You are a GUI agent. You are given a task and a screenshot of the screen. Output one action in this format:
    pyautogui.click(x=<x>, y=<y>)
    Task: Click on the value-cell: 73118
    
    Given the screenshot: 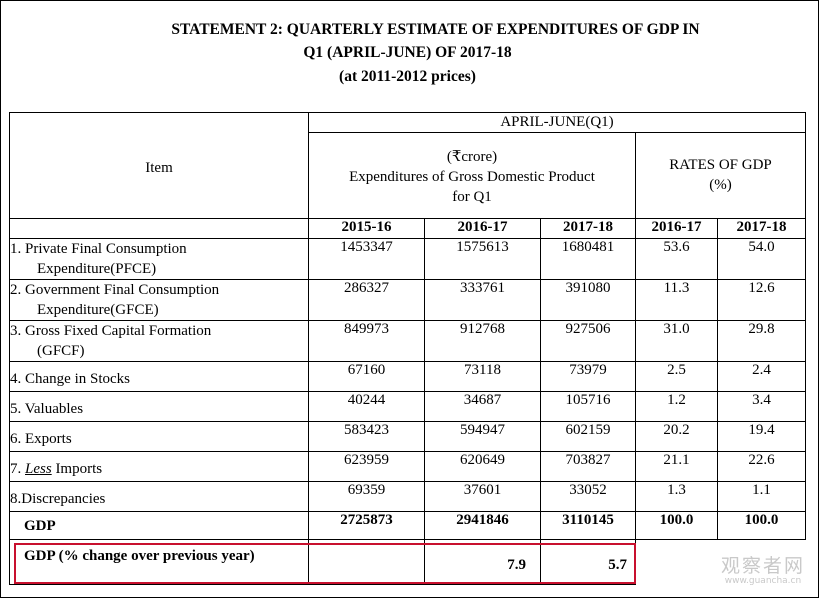 What is the action you would take?
    pyautogui.click(x=482, y=376)
    